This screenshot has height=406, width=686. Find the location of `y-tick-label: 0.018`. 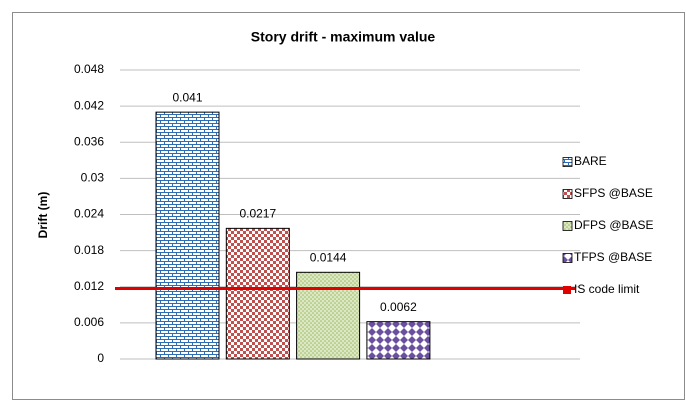

y-tick-label: 0.018 is located at coordinates (89, 250).